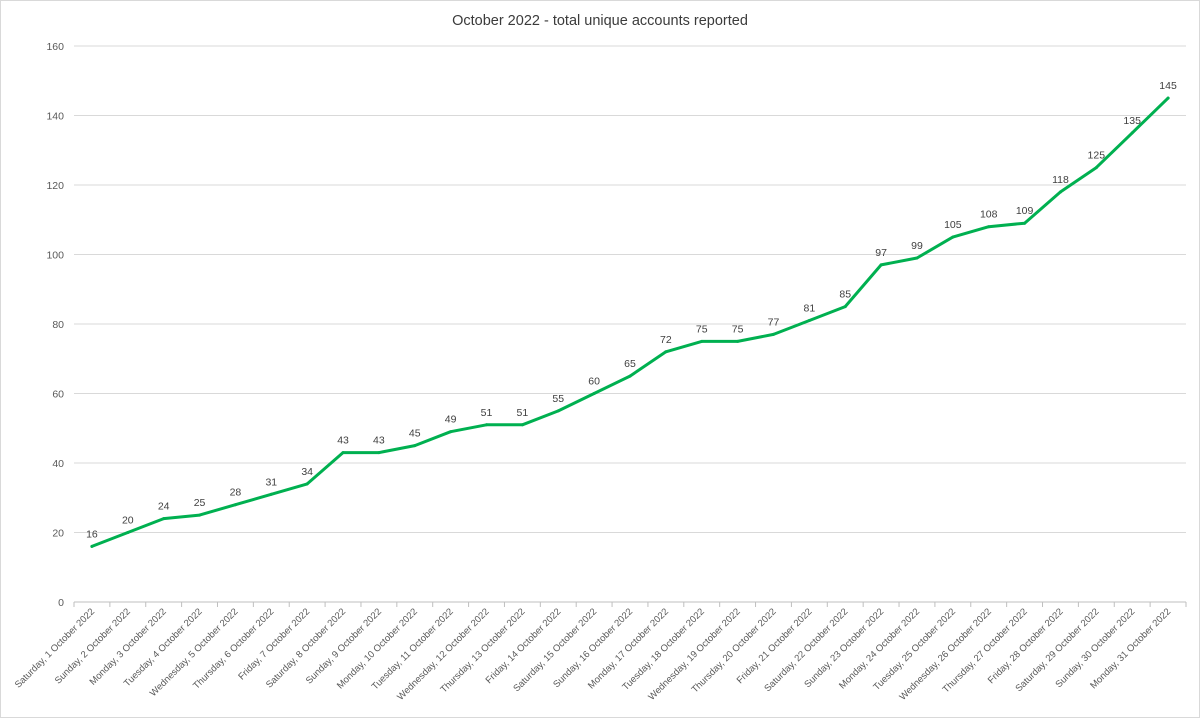 The width and height of the screenshot is (1200, 718). What do you see at coordinates (810, 309) in the screenshot?
I see `data-label: 81` at bounding box center [810, 309].